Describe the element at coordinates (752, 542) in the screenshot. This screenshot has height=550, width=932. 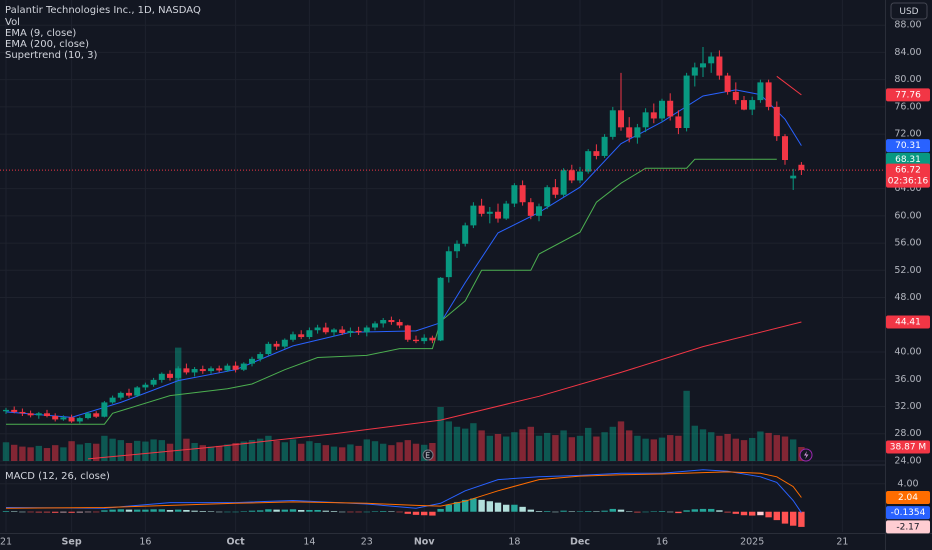
I see `x-tick-label: 2025` at that location.